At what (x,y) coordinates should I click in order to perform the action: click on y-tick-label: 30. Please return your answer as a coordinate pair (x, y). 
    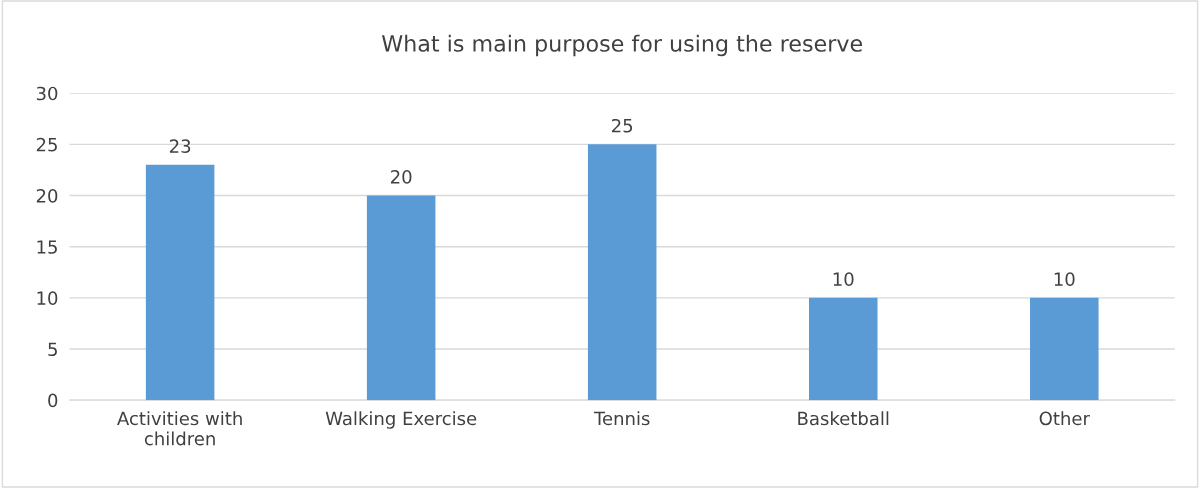
    Looking at the image, I should click on (47, 93).